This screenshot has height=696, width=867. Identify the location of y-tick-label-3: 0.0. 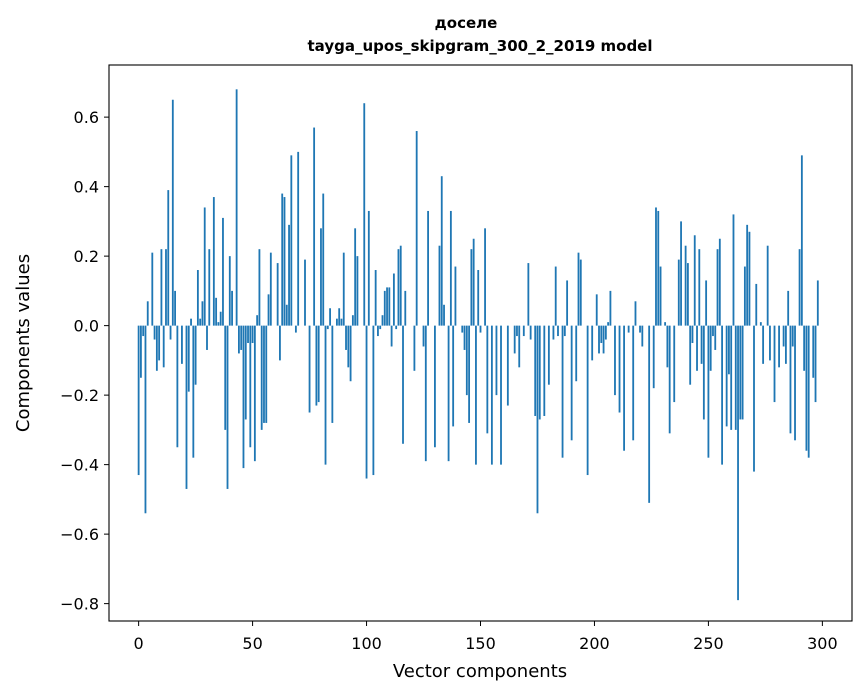
(86, 326).